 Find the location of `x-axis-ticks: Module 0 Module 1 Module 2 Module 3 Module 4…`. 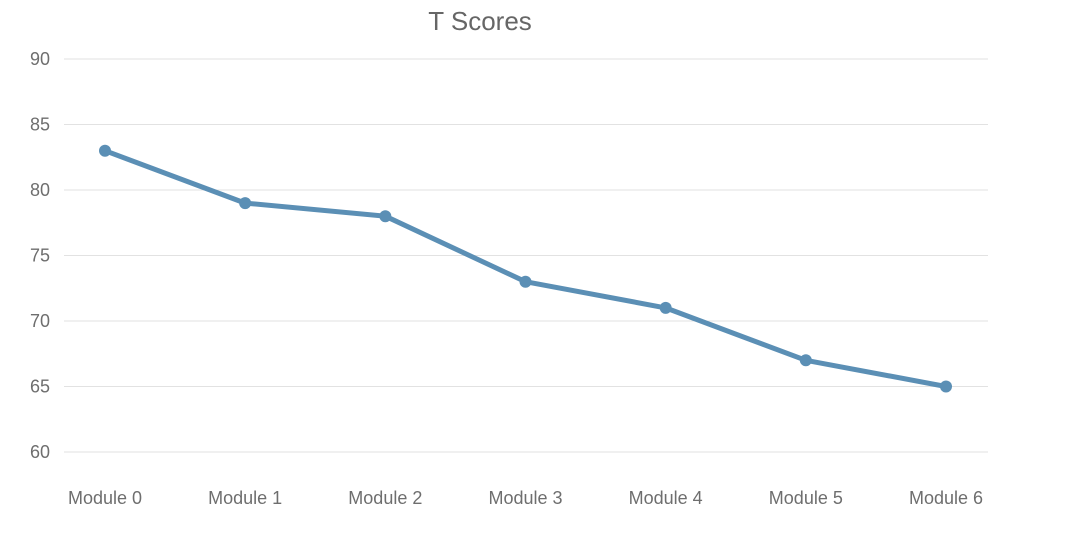

x-axis-ticks: Module 0 Module 1 Module 2 Module 3 Module 4… is located at coordinates (525, 498).